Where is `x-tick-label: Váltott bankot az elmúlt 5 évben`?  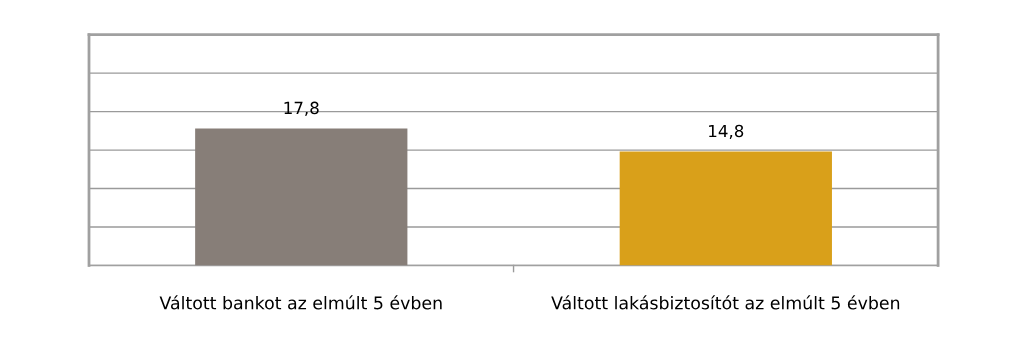
x-tick-label: Váltott bankot az elmúlt 5 évben is located at coordinates (300, 302).